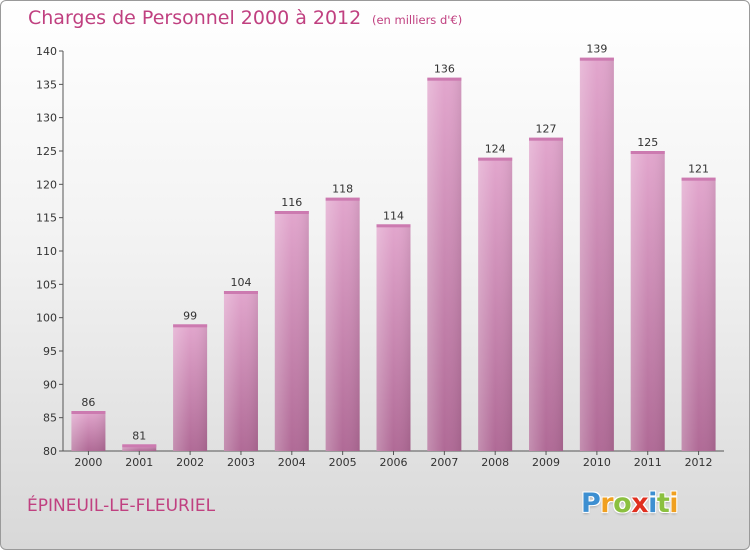 This screenshot has height=550, width=750. I want to click on y-tick-label: 85, so click(50, 418).